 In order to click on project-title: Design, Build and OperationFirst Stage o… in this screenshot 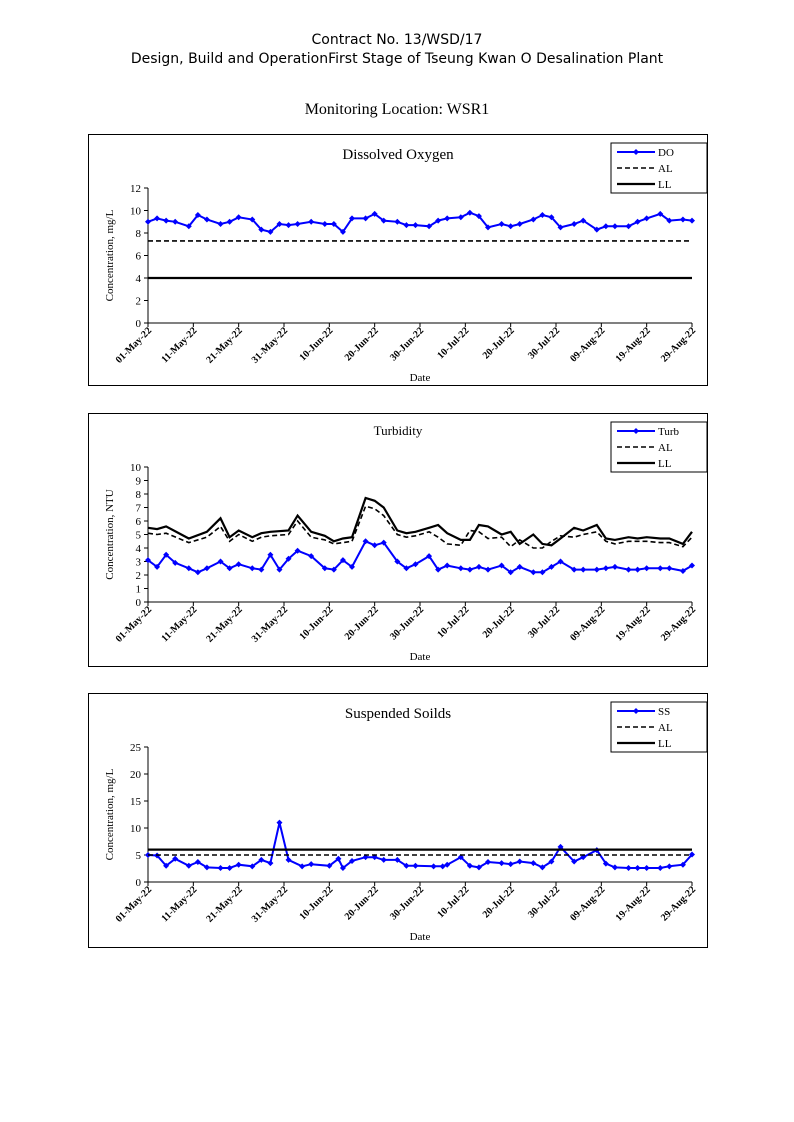, I will do `click(397, 59)`.